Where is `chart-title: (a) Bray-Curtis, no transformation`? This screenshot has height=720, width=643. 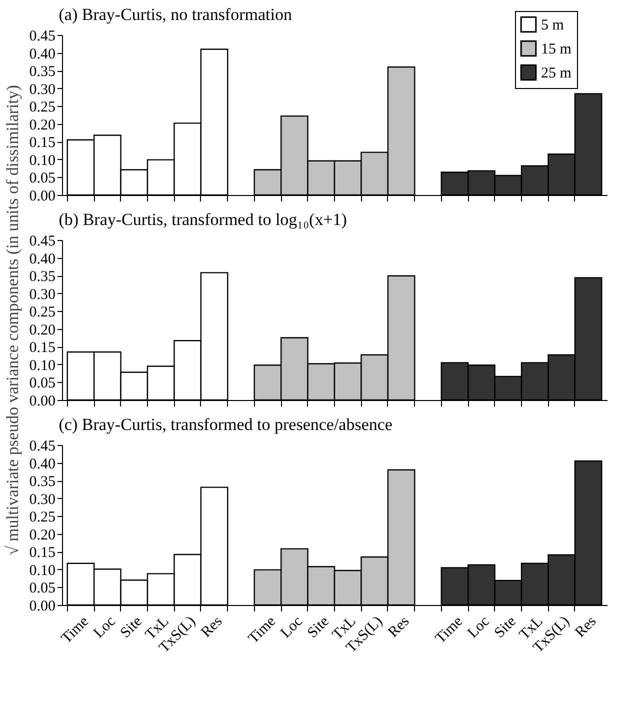
chart-title: (a) Bray-Curtis, no transformation is located at coordinates (175, 14).